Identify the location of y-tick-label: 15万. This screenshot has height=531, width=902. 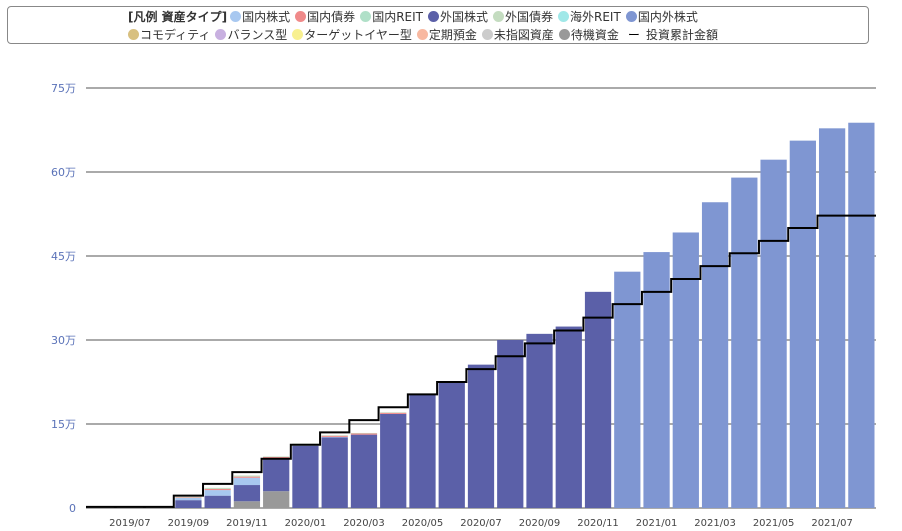
(63, 424).